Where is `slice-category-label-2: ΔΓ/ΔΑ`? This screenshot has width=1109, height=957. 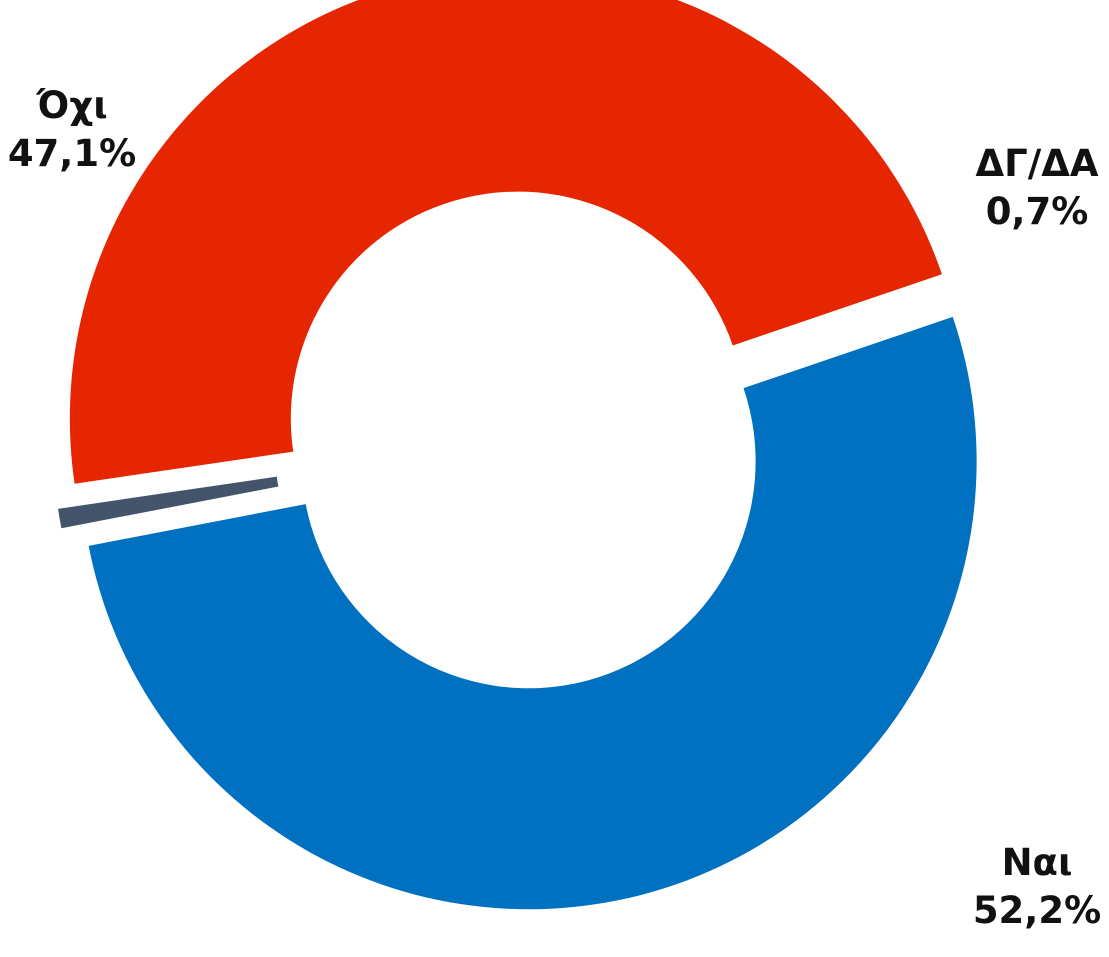
slice-category-label-2: ΔΓ/ΔΑ is located at coordinates (1037, 163).